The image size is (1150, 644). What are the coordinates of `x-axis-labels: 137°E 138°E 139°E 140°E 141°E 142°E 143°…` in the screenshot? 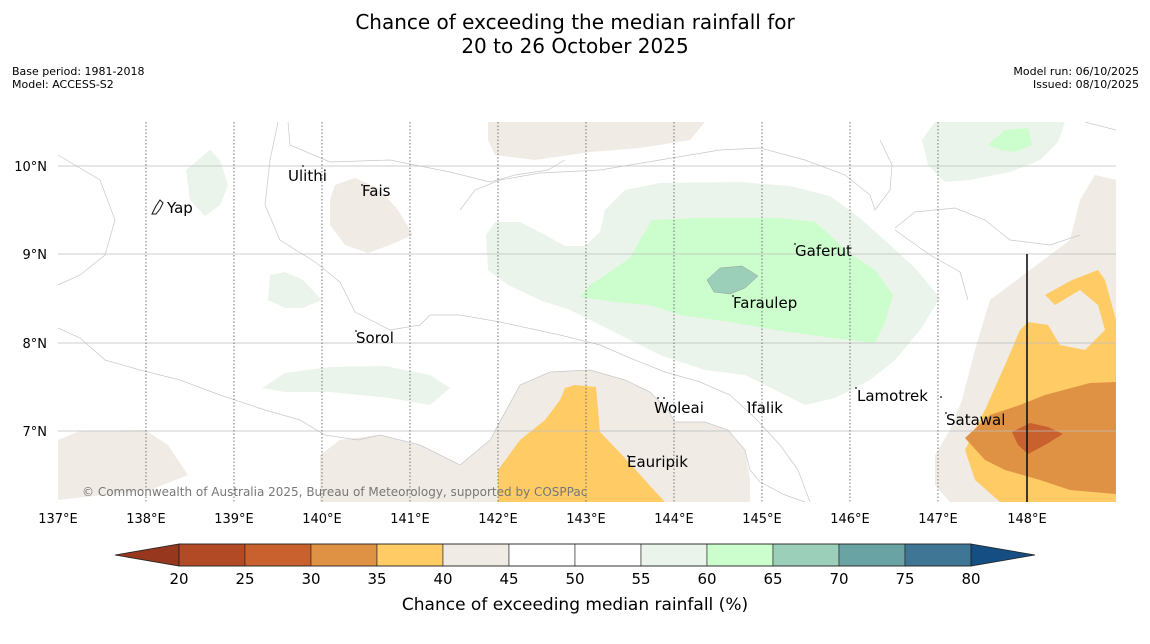 It's located at (542, 519).